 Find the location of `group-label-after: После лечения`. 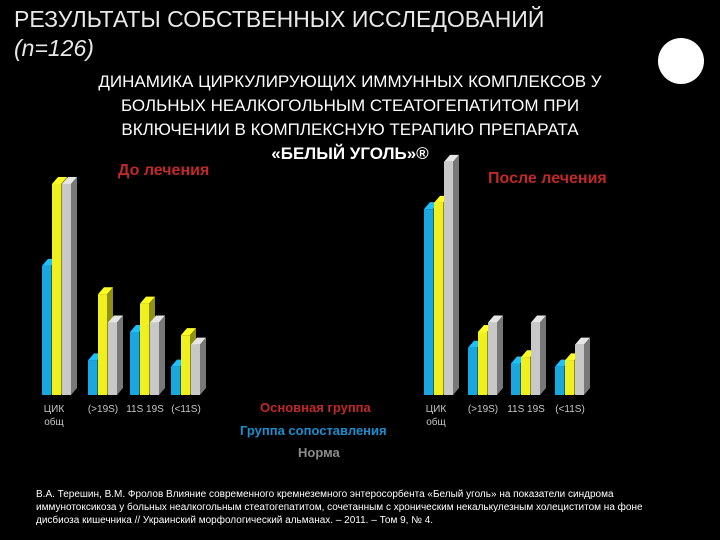

group-label-after: После лечения is located at coordinates (547, 178).